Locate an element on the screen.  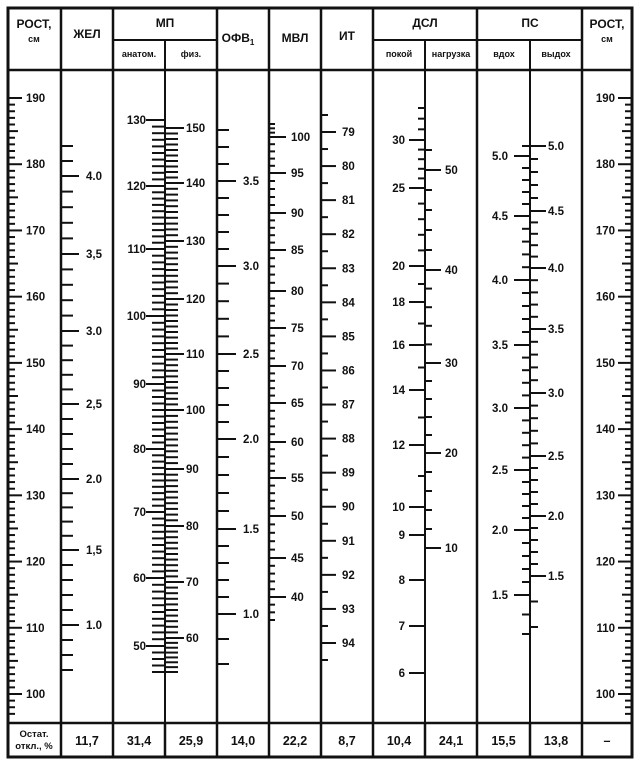
tick-label: 88 is located at coordinates (348, 440).